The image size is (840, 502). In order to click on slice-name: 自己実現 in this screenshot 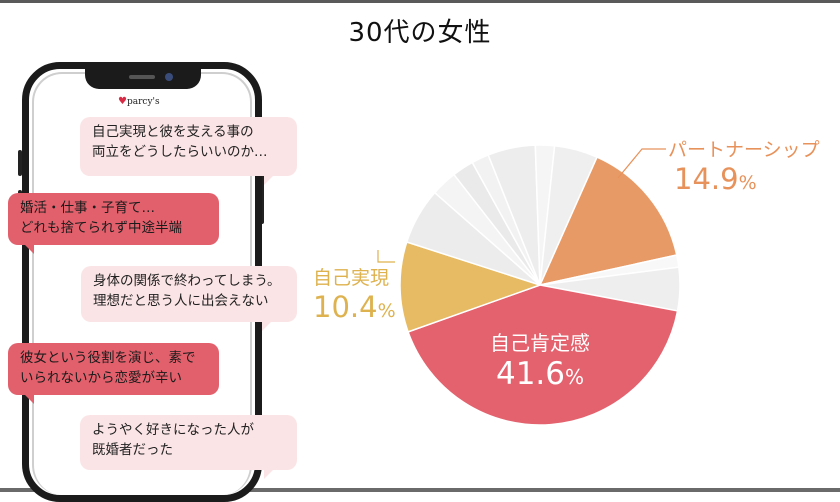, I will do `click(351, 278)`.